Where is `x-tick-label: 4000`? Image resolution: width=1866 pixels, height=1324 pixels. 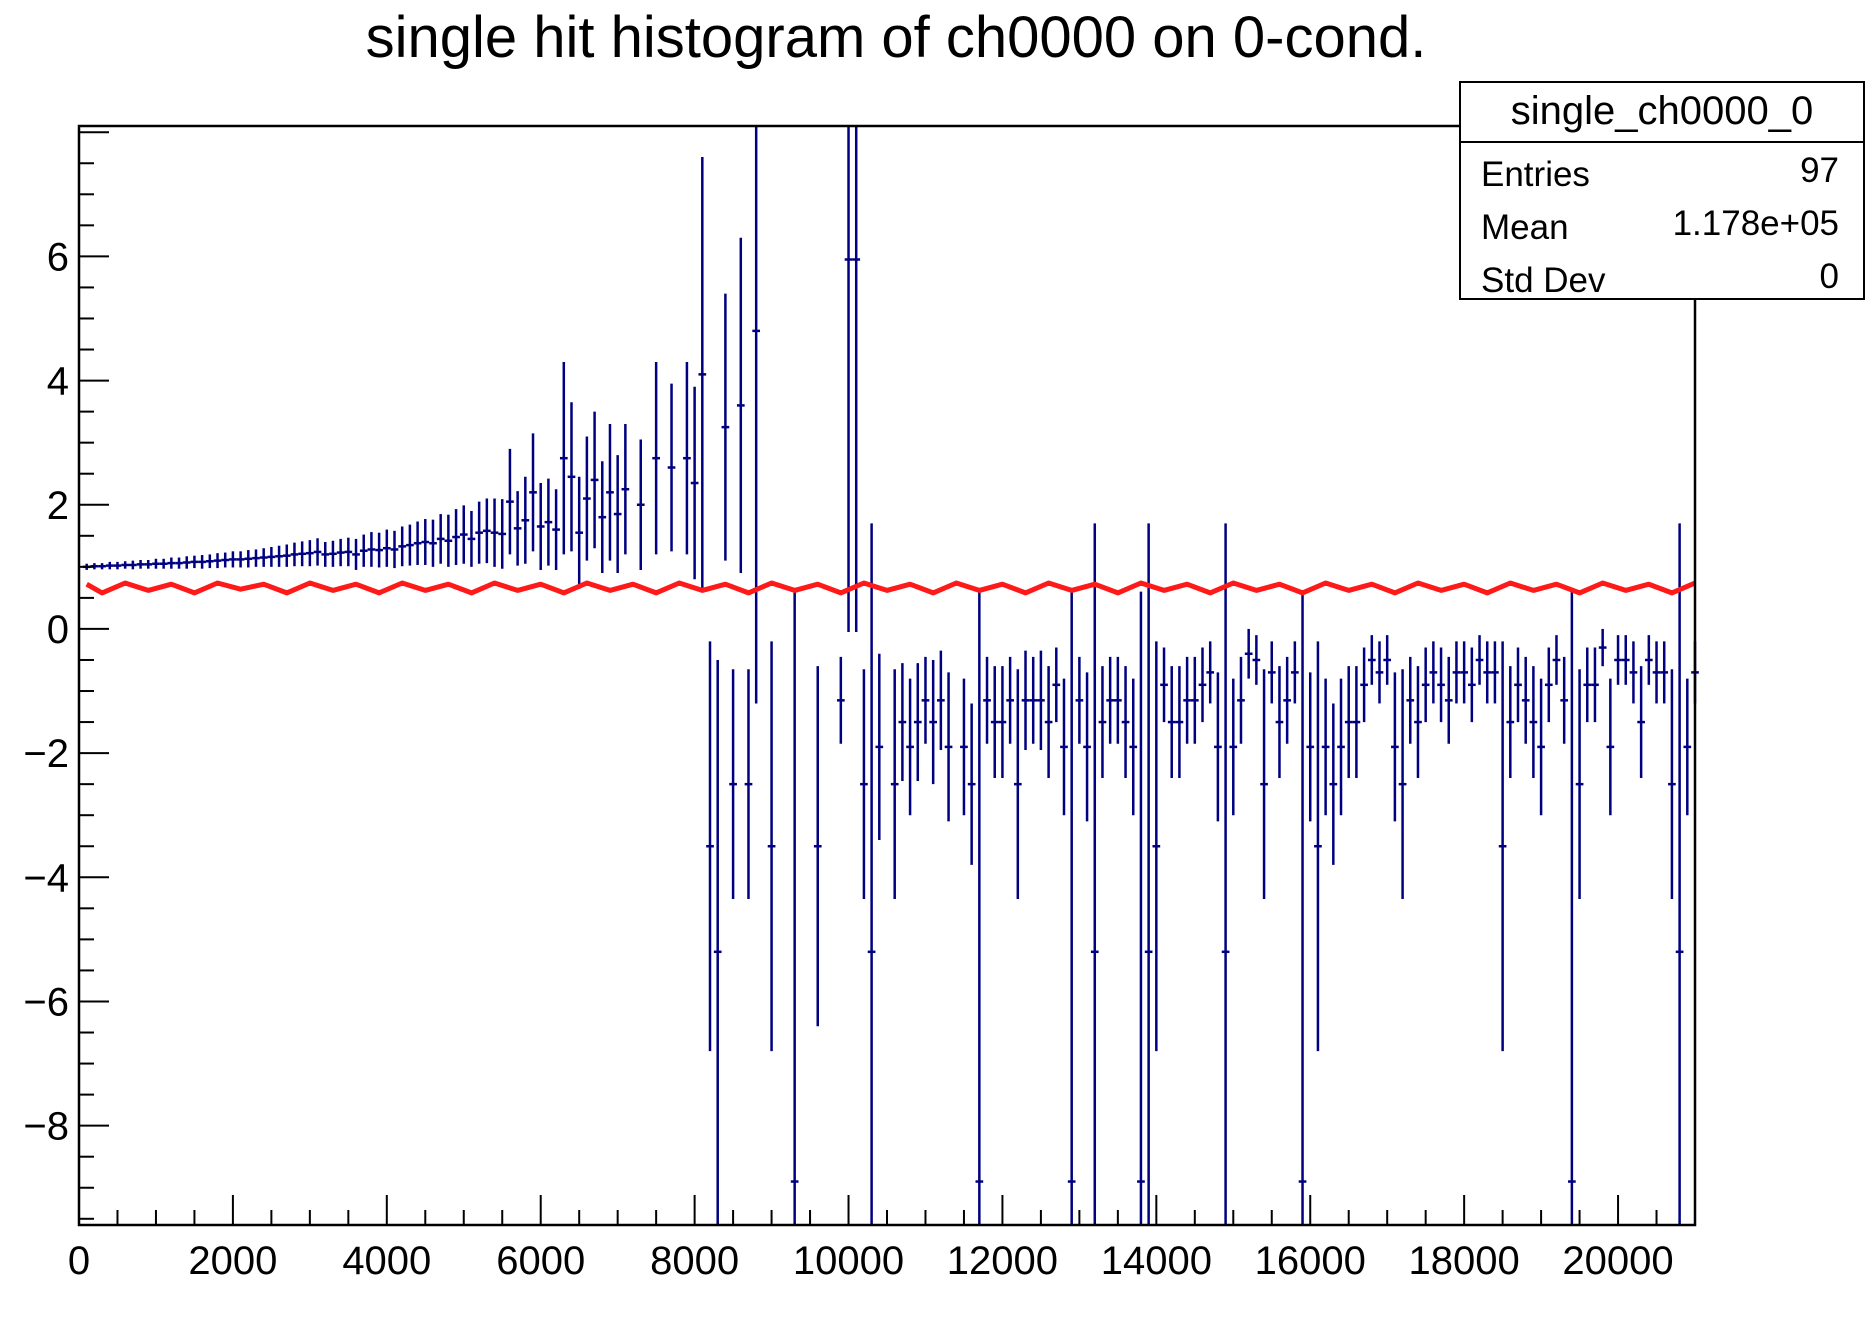 x-tick-label: 4000 is located at coordinates (386, 1261).